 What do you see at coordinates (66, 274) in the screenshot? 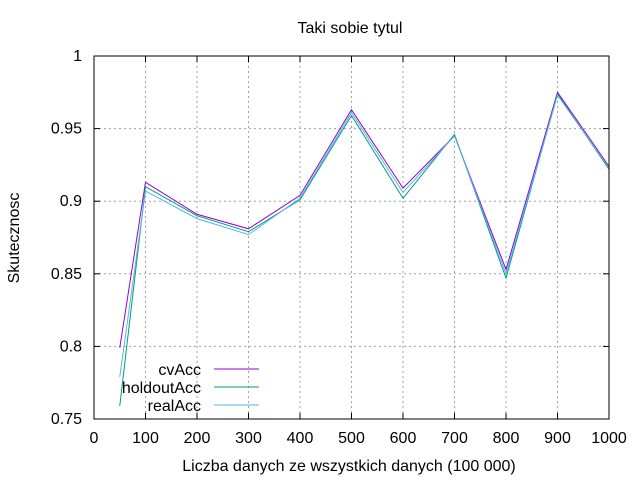
I see `y-tick-label: 0.85` at bounding box center [66, 274].